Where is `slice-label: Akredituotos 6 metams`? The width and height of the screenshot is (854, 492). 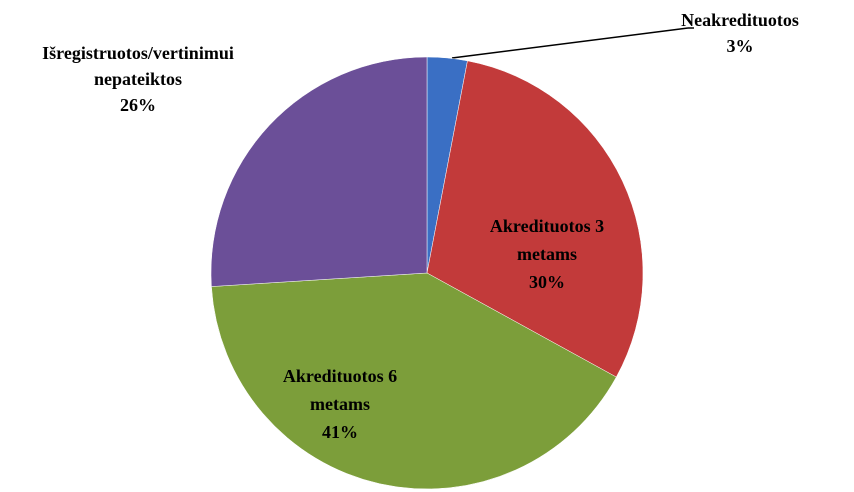 slice-label: Akredituotos 6 metams is located at coordinates (340, 390).